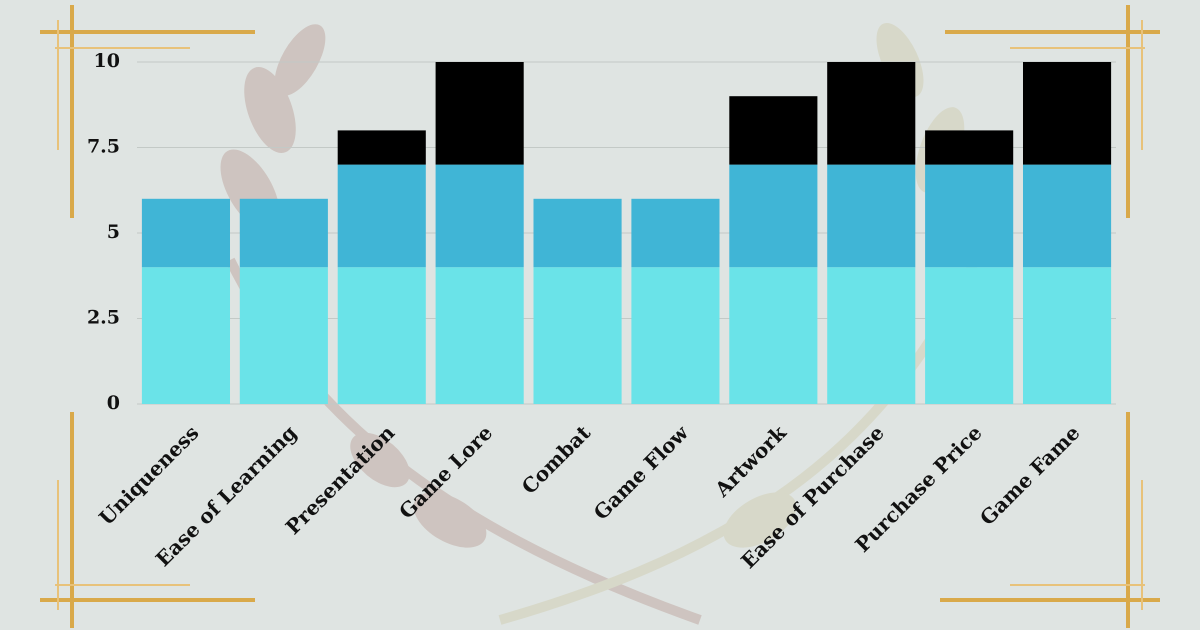 This screenshot has width=1200, height=630. Describe the element at coordinates (107, 61) in the screenshot. I see `y-tick-label: 10` at that location.